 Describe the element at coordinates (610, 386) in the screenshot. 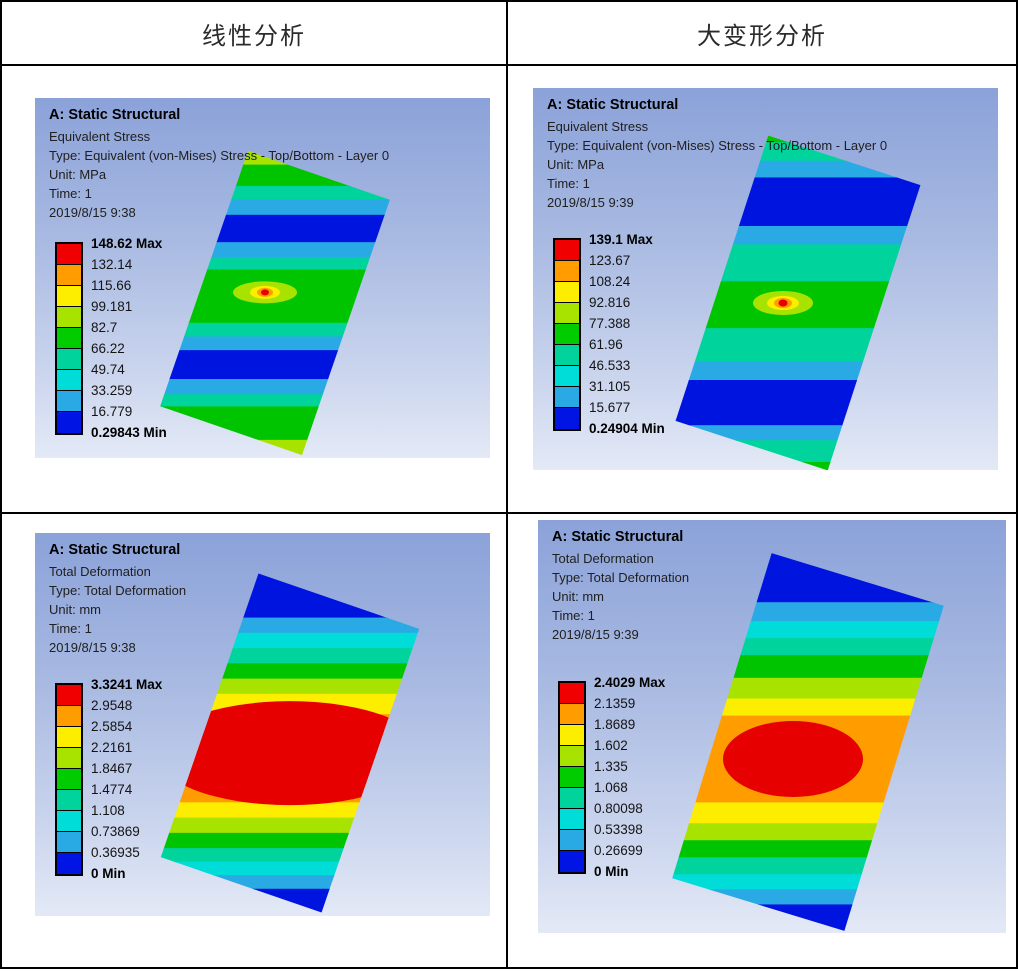

I see `legend-value: 31.105` at that location.